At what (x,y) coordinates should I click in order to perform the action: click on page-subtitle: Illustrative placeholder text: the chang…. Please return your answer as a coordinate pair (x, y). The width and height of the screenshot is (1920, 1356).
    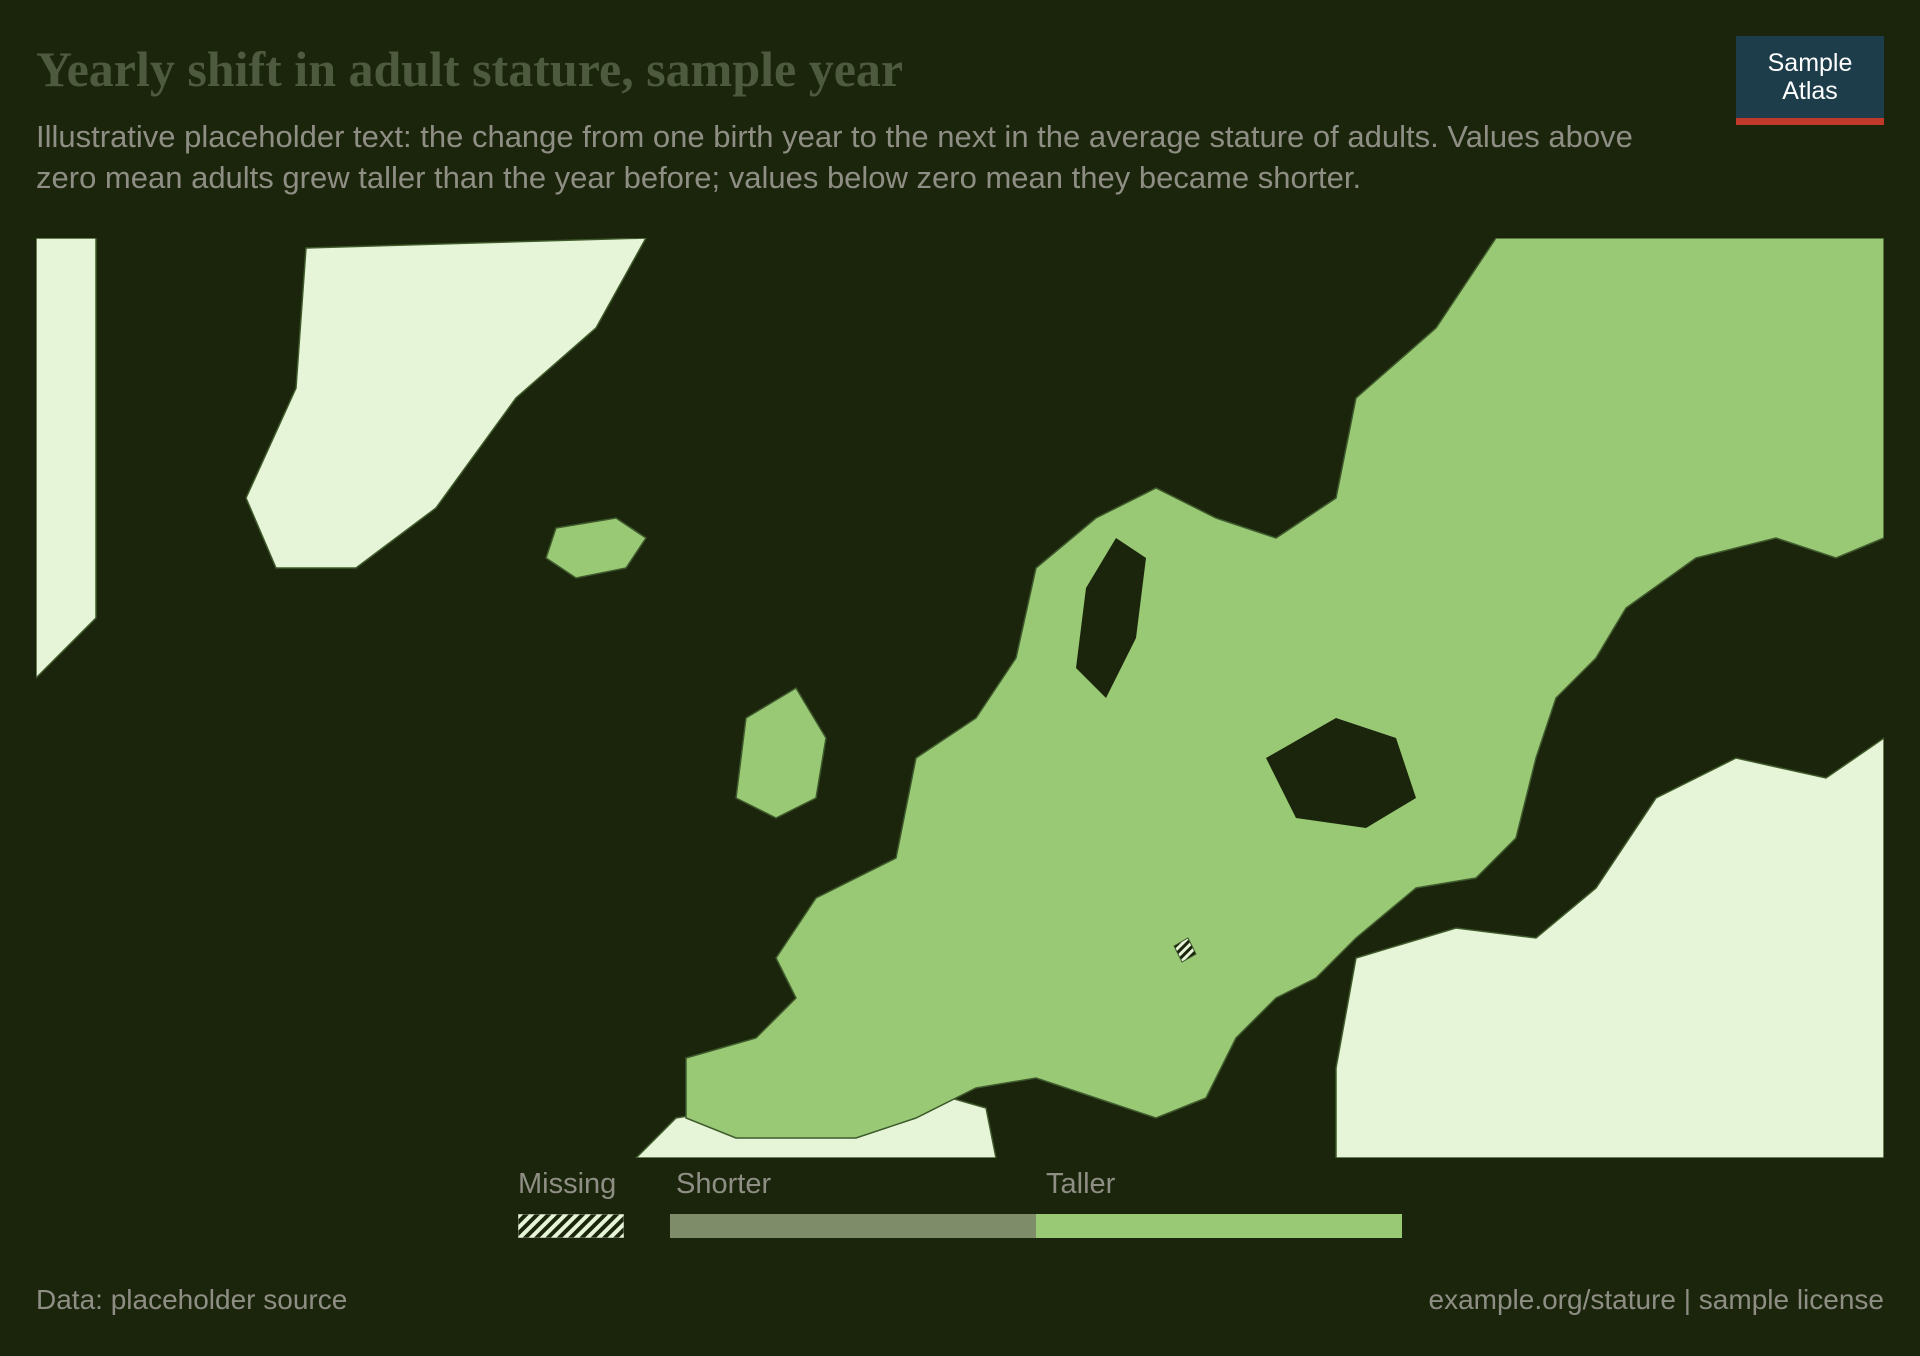
    Looking at the image, I should click on (834, 157).